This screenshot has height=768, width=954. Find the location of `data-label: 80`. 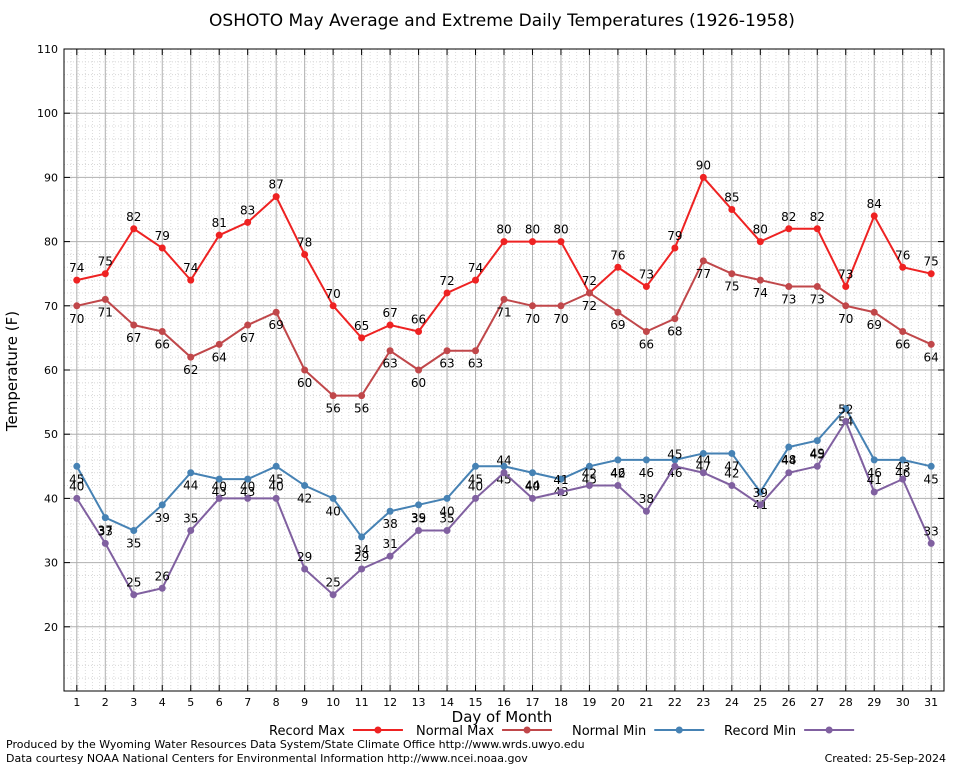

data-label: 80 is located at coordinates (503, 230).